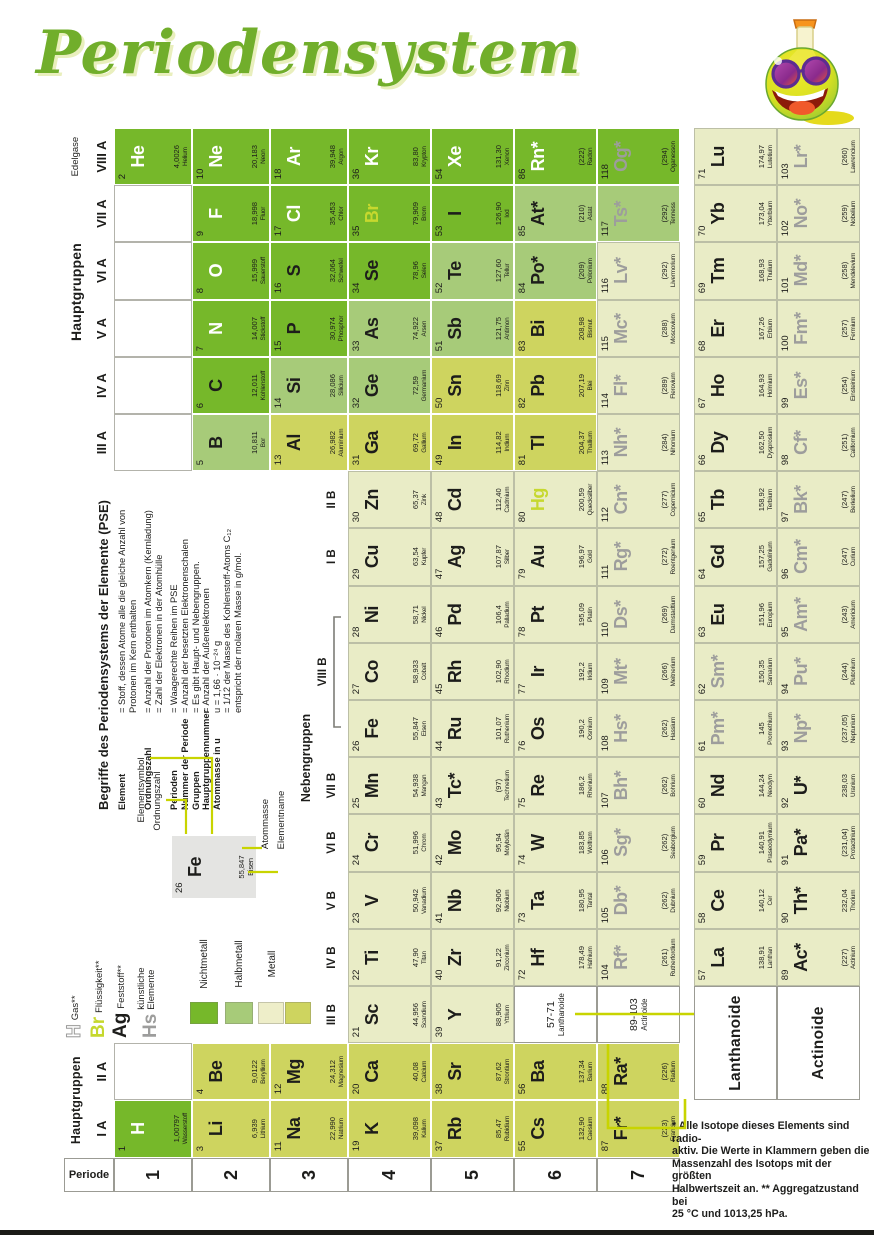 The height and width of the screenshot is (1240, 874). Describe the element at coordinates (263, 271) in the screenshot. I see `element-name: Sauerstoff` at that location.